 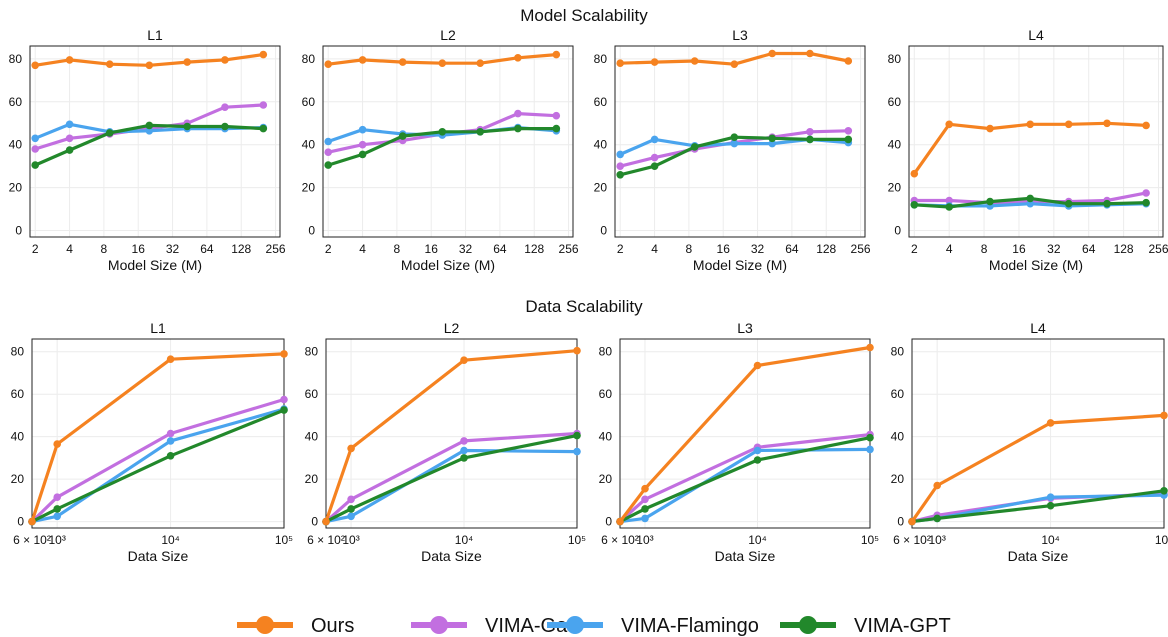 I want to click on legend-item: Ours, so click(x=295, y=626).